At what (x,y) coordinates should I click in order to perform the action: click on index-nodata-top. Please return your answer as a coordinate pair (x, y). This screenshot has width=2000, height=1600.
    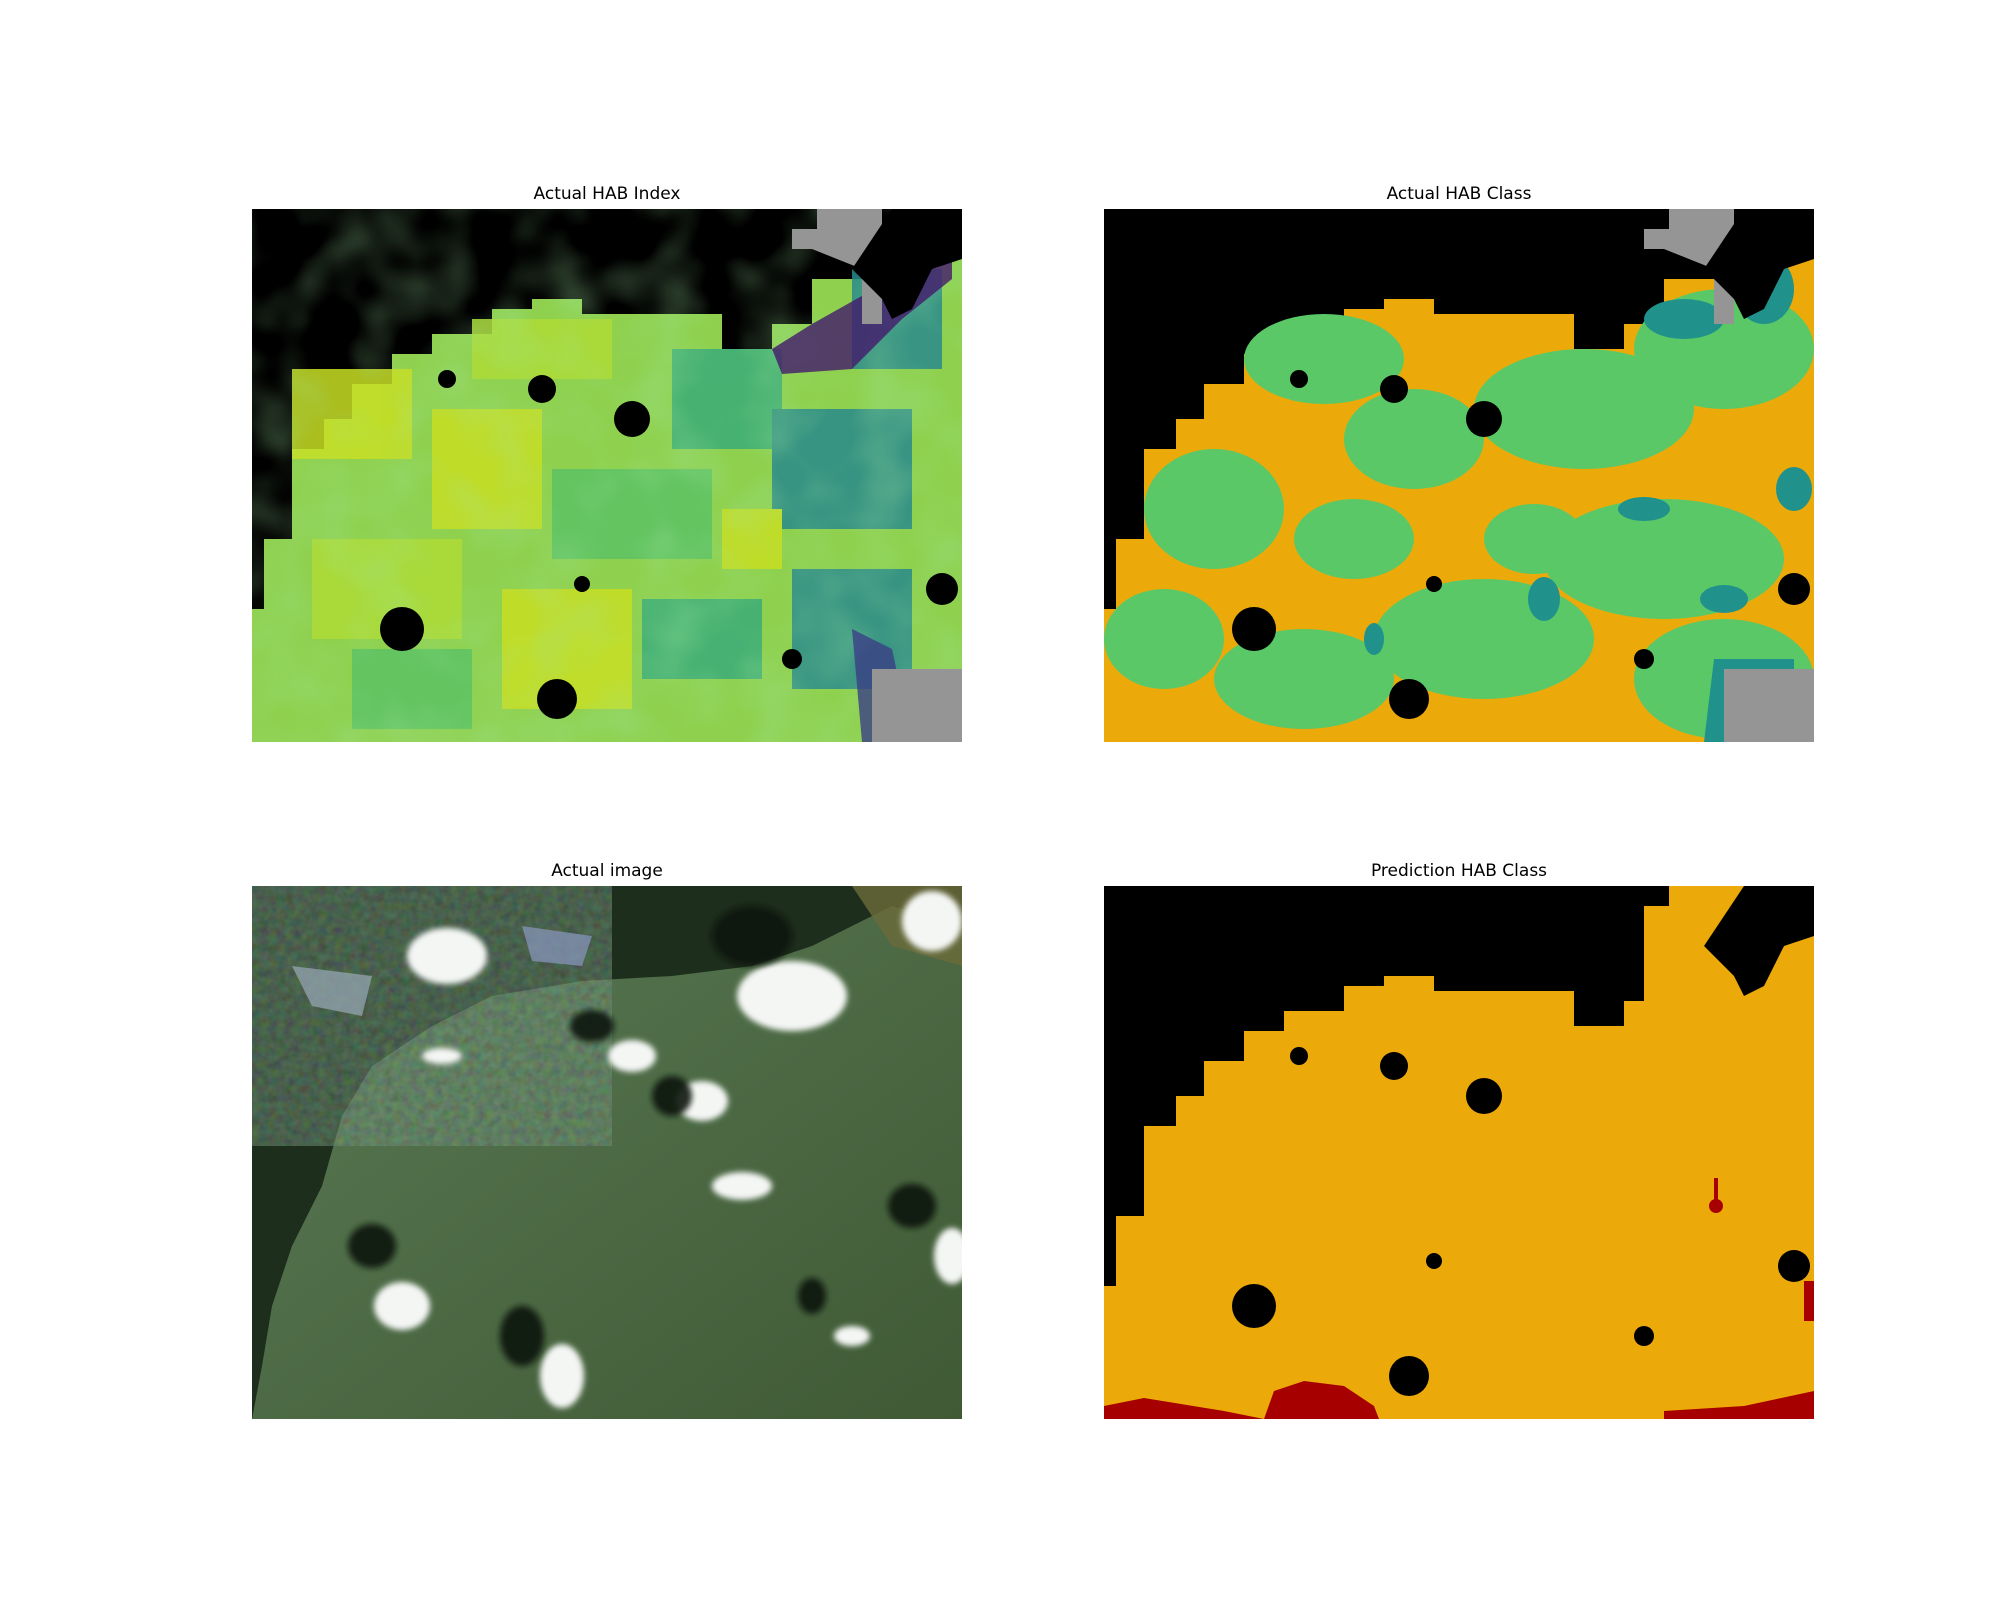
    Looking at the image, I should click on (837, 266).